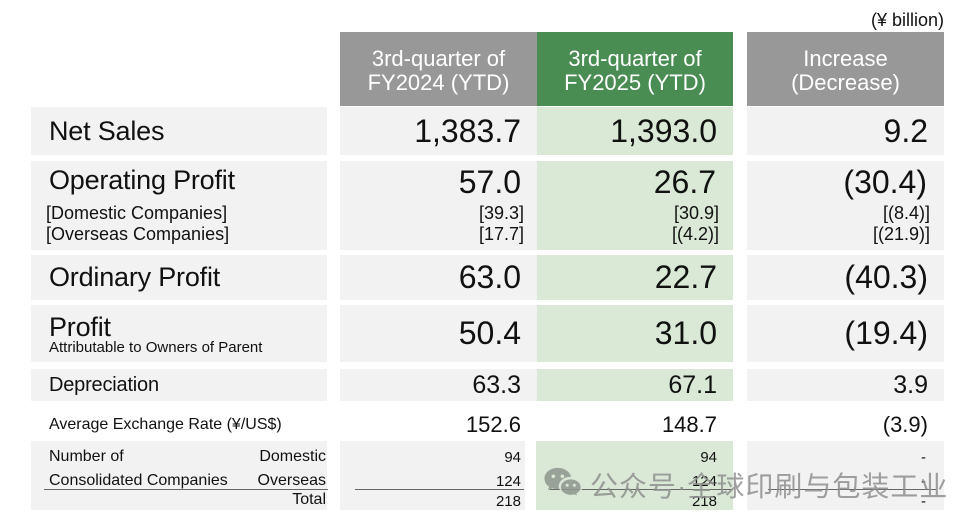 This screenshot has height=523, width=967. Describe the element at coordinates (695, 234) in the screenshot. I see `row-operating-profit-sub2-curr-value: [(4.2)]` at that location.